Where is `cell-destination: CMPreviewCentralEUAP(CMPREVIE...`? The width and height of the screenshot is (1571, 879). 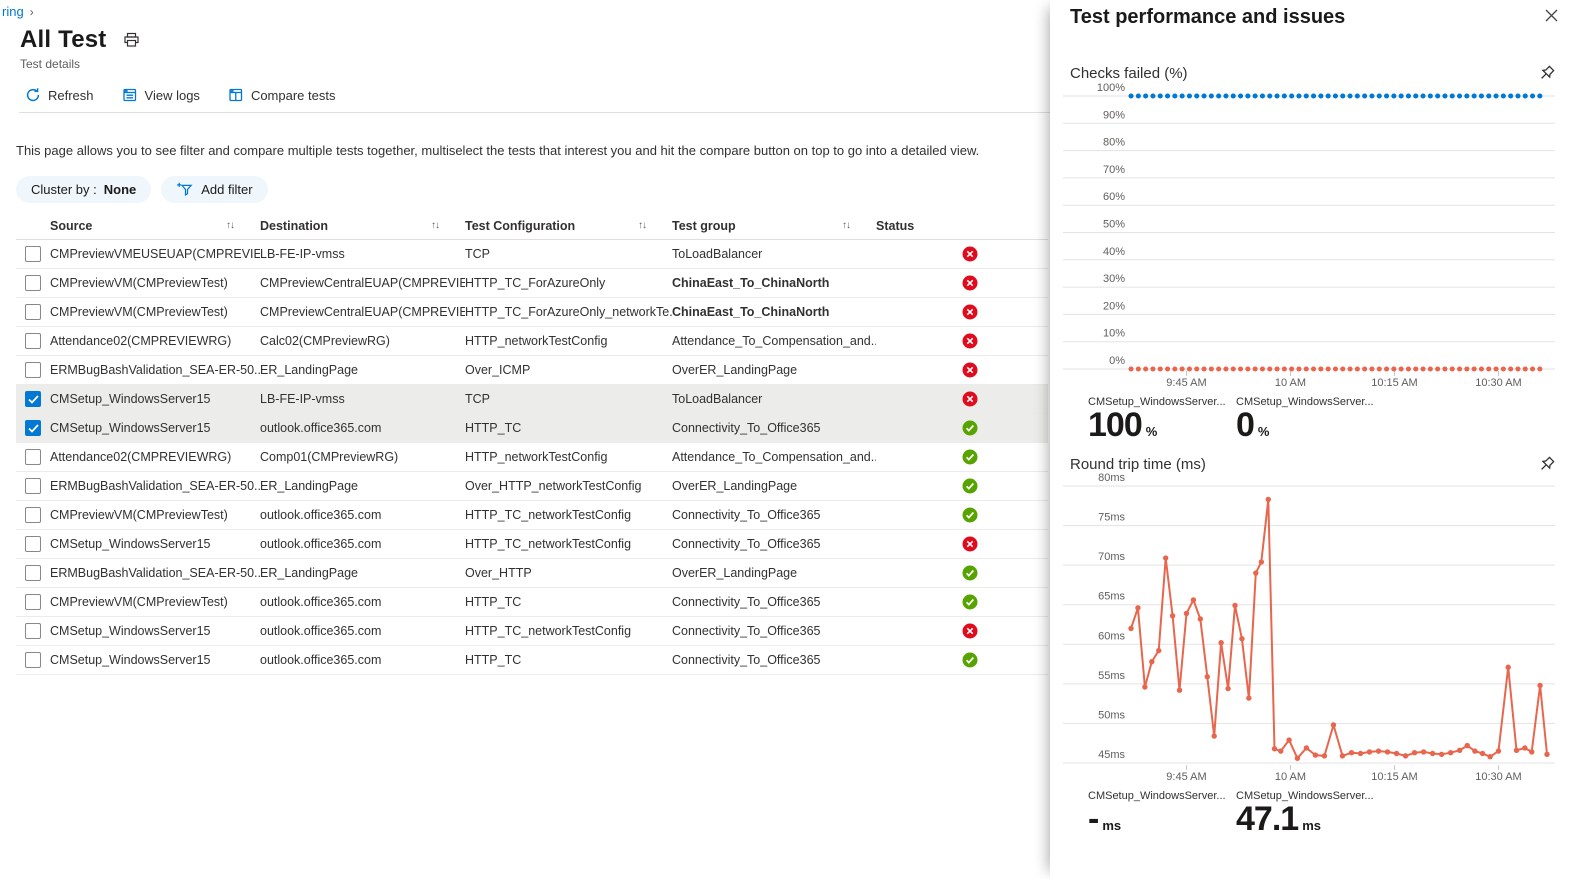
cell-destination: CMPreviewCentralEUAP(CMPREVIE... is located at coordinates (362, 283).